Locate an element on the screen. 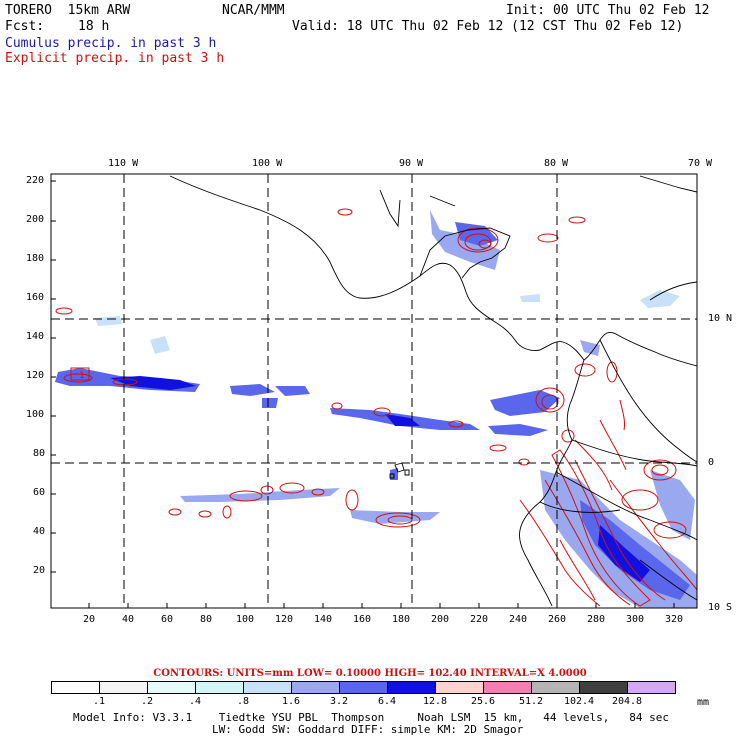  colorbar-label: 6.4 is located at coordinates (387, 701).